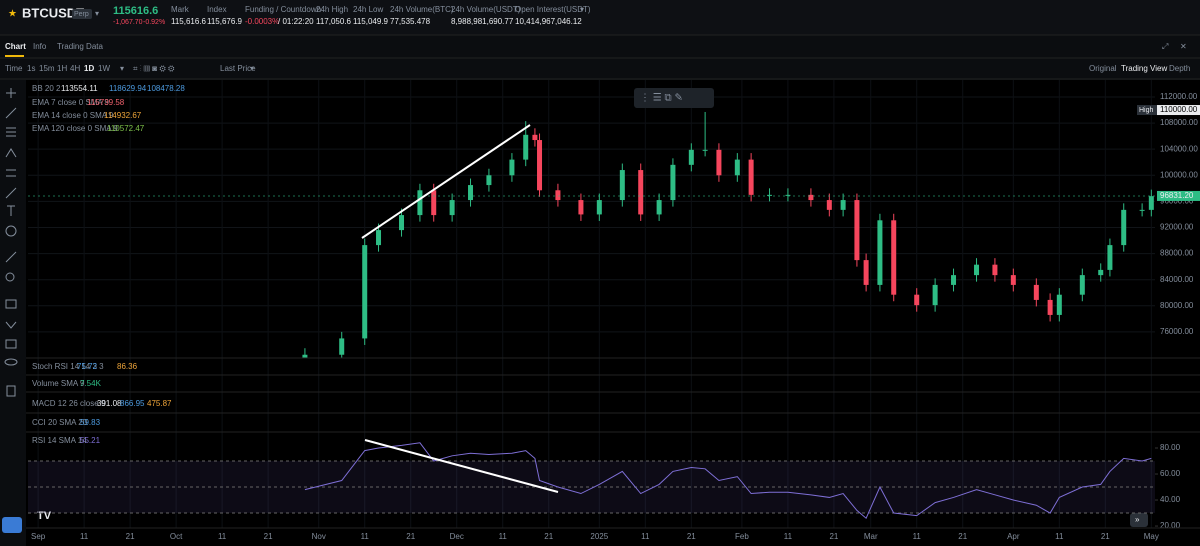  Describe the element at coordinates (11, 242) in the screenshot. I see `drawing-tools` at that location.